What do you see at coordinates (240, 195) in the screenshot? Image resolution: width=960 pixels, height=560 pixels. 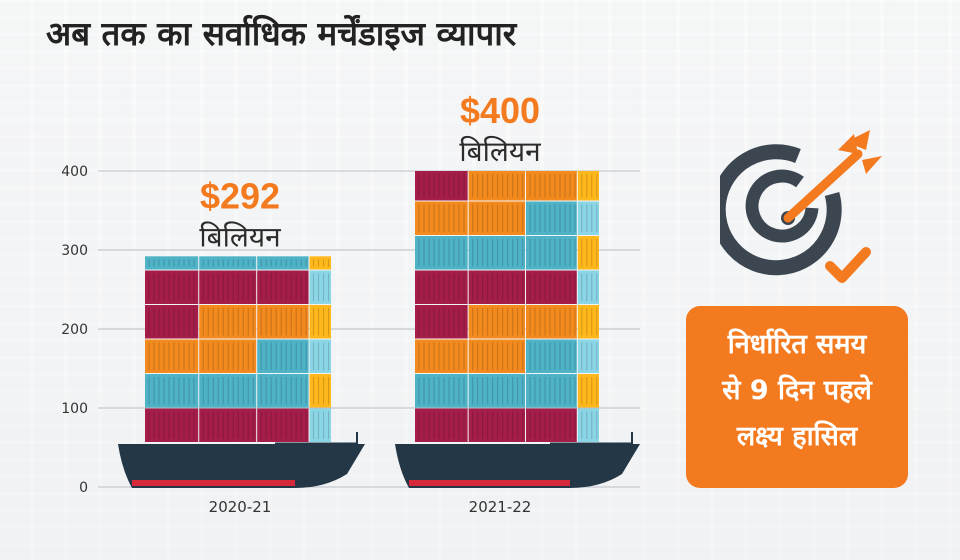 I see `value-label: $292` at bounding box center [240, 195].